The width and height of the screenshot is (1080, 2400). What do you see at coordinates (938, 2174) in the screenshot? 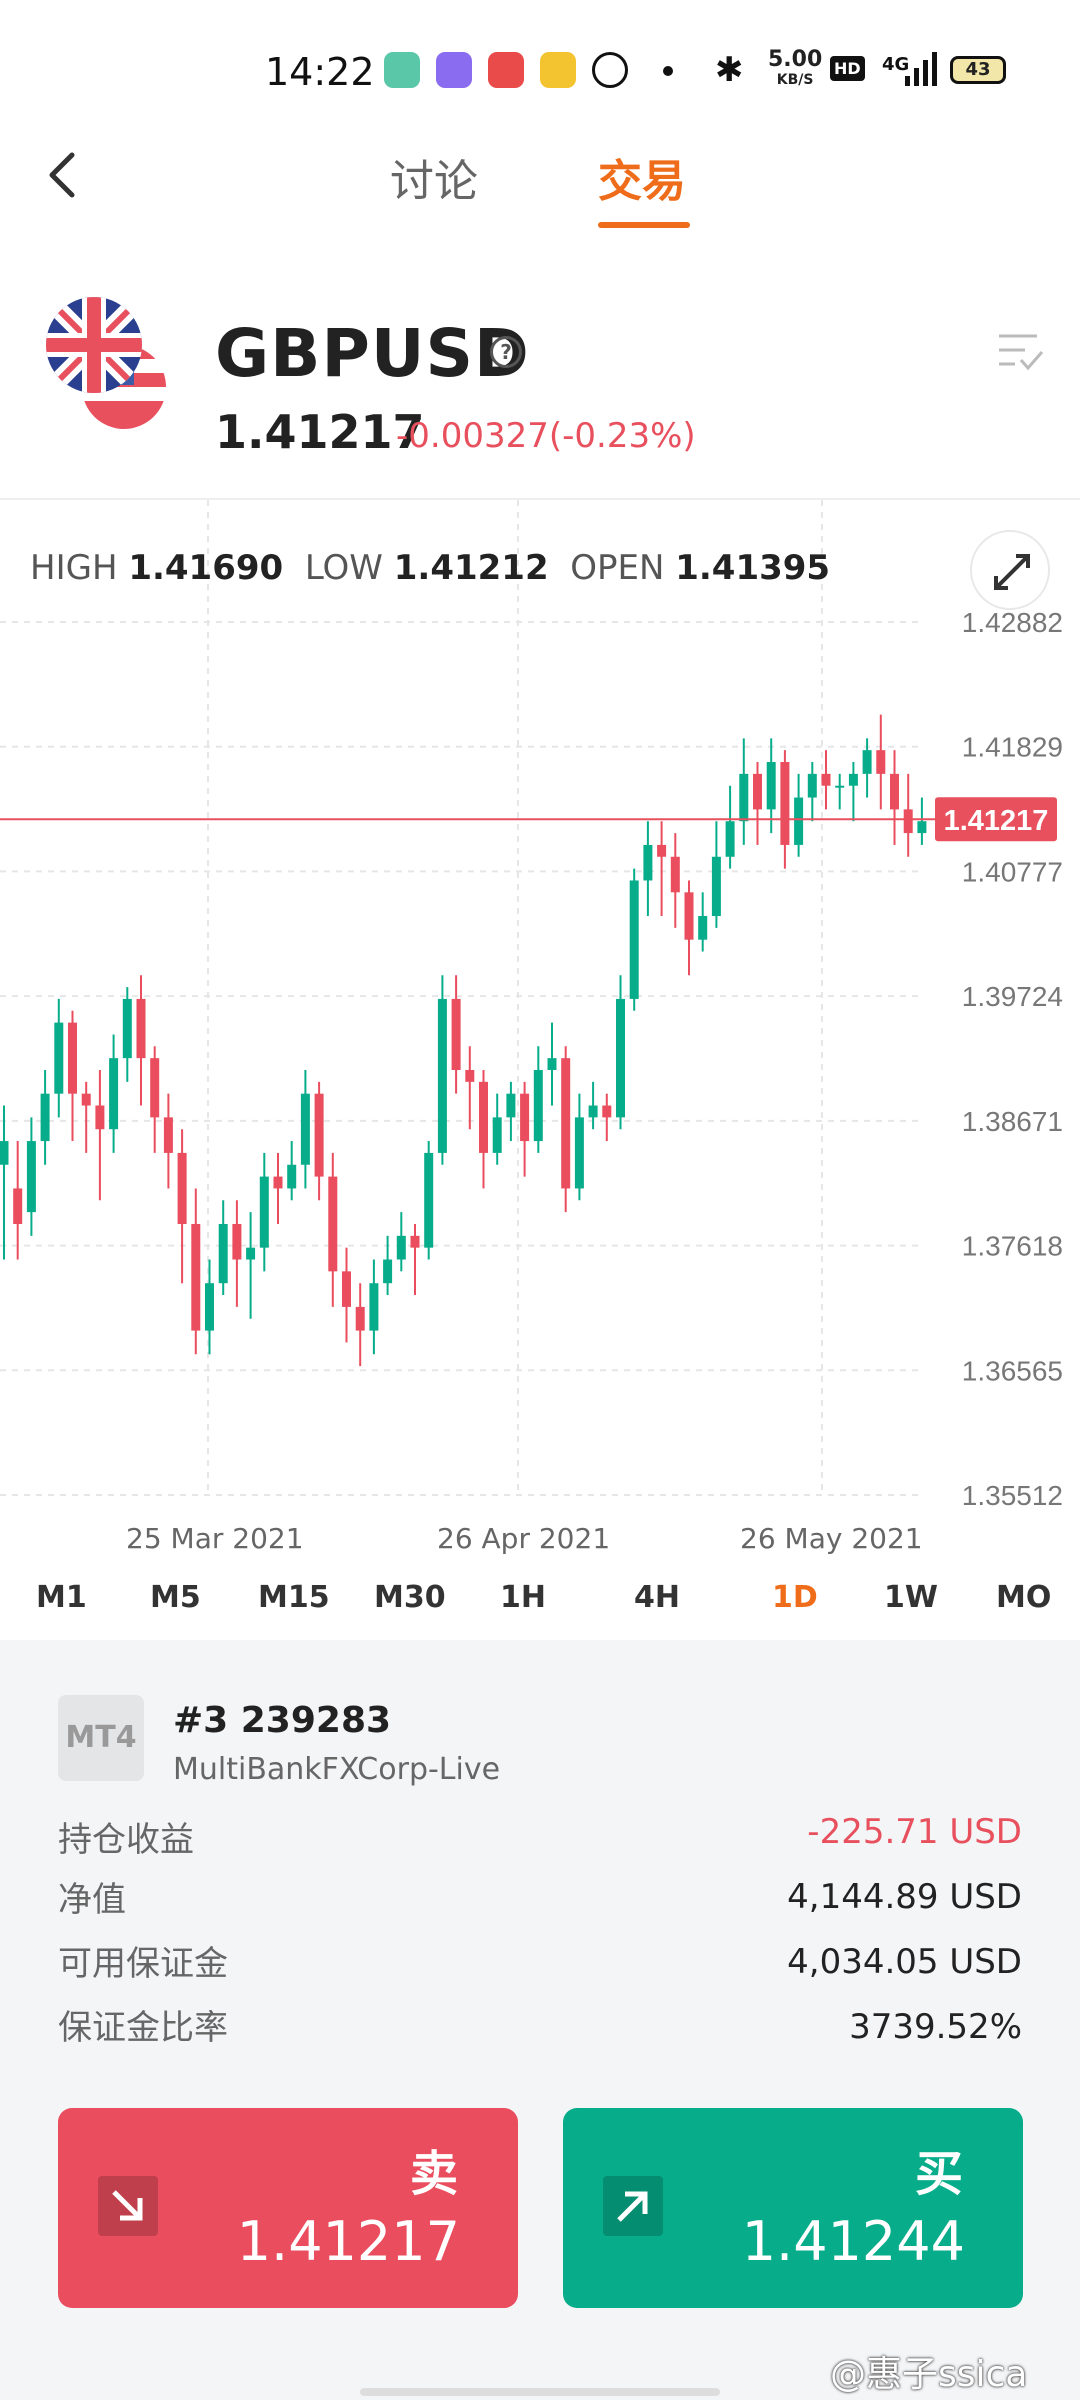
I see `buy-label: 买` at bounding box center [938, 2174].